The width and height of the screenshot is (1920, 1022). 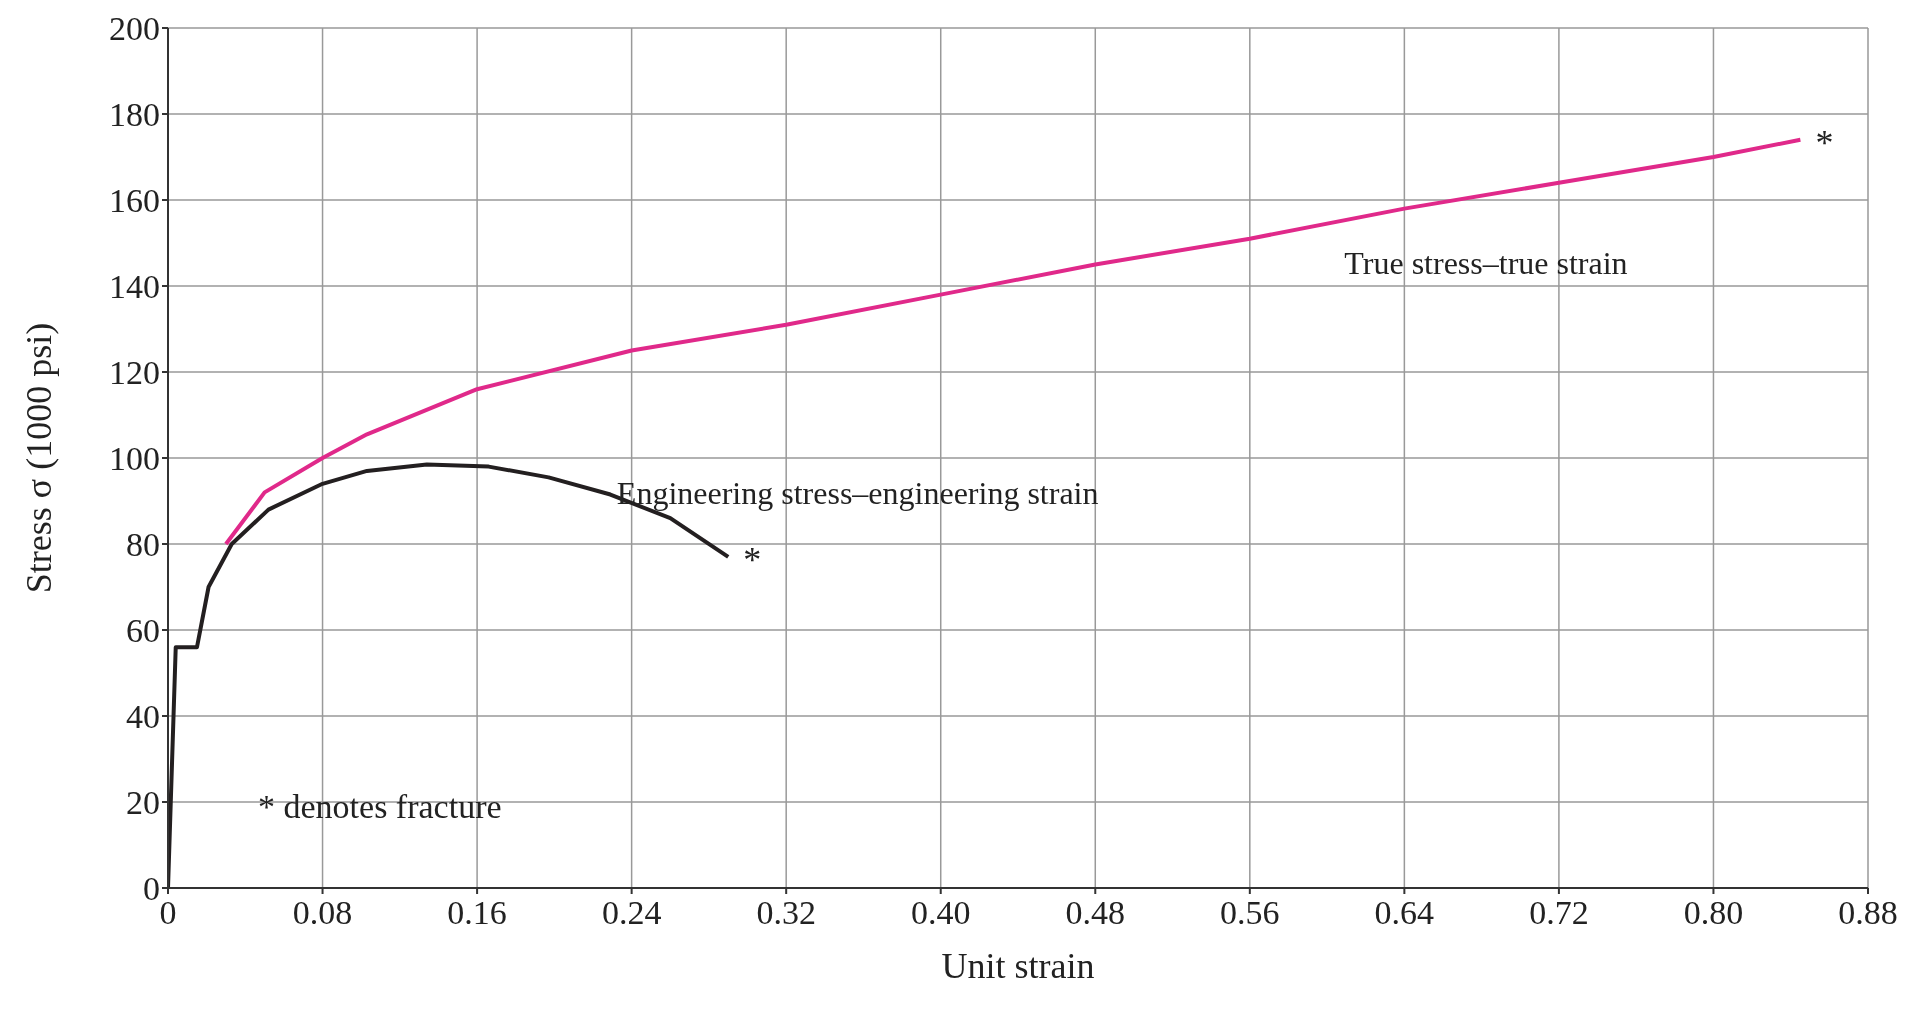 I want to click on series-label: Engineering stress–engineering strain, so click(x=857, y=493).